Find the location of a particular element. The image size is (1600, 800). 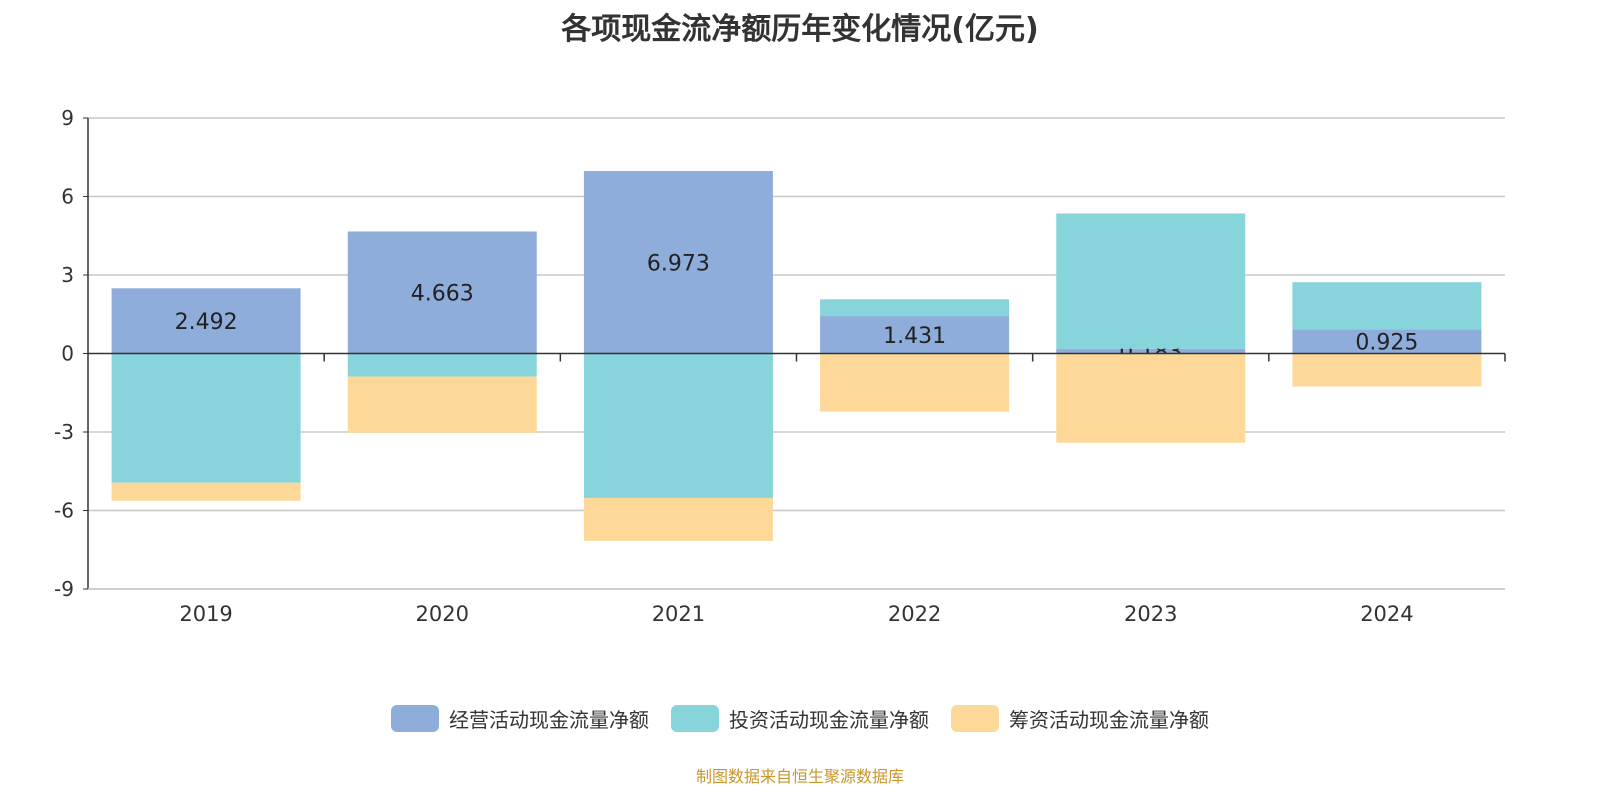

bar-2021-s0 is located at coordinates (678, 262).